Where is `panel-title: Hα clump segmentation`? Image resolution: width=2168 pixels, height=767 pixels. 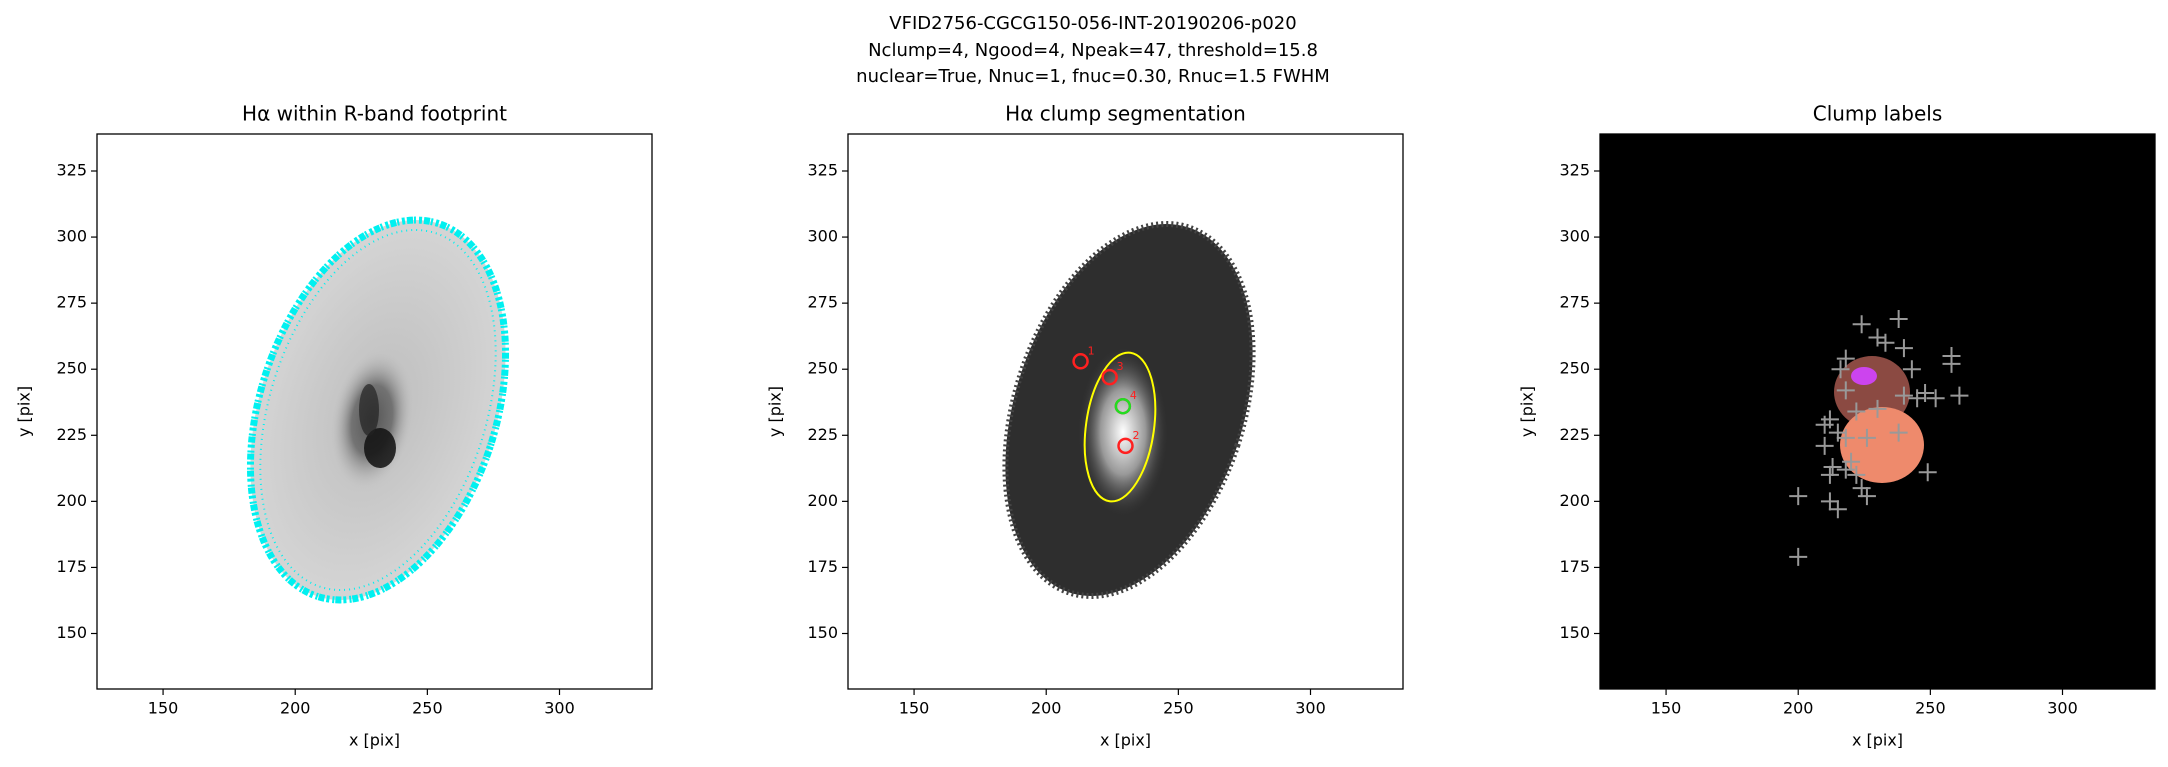 panel-title: Hα clump segmentation is located at coordinates (1125, 114).